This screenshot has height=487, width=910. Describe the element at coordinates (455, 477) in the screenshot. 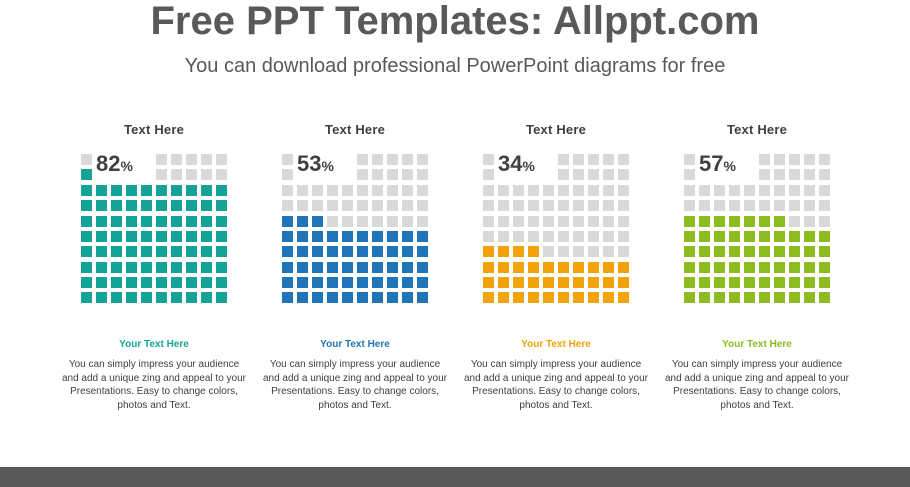

I see `footer-bar` at that location.